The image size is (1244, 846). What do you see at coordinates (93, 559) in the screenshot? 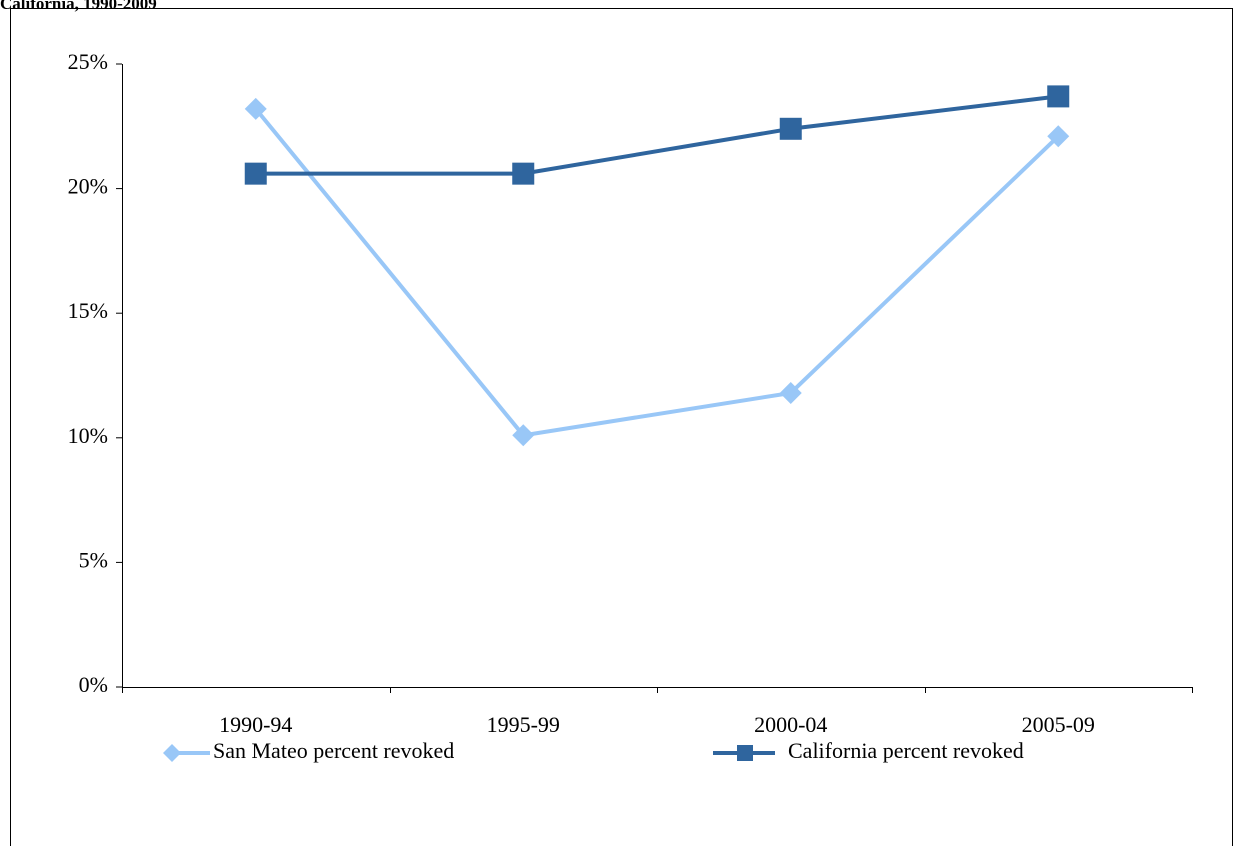
I see `y-tick-label: 5%` at bounding box center [93, 559].